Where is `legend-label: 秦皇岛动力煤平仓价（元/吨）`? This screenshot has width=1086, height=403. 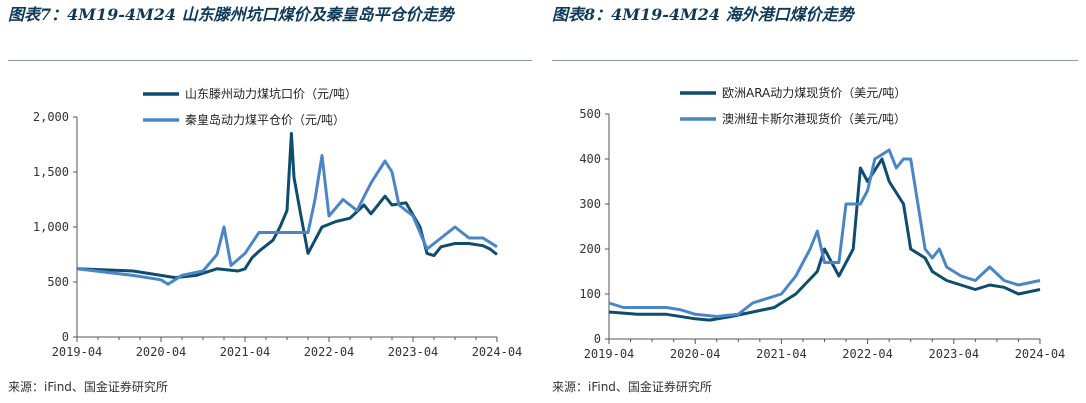
legend-label: 秦皇岛动力煤平仓价（元/吨） is located at coordinates (265, 119).